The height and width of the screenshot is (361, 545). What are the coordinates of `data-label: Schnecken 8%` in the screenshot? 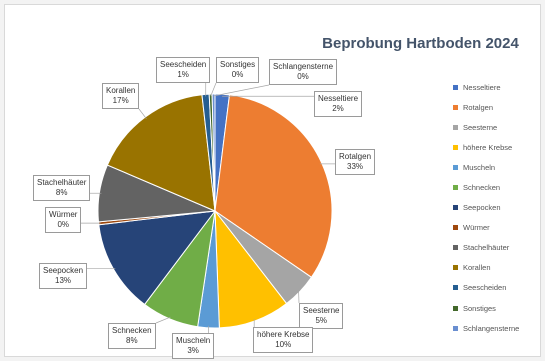 It's located at (132, 336).